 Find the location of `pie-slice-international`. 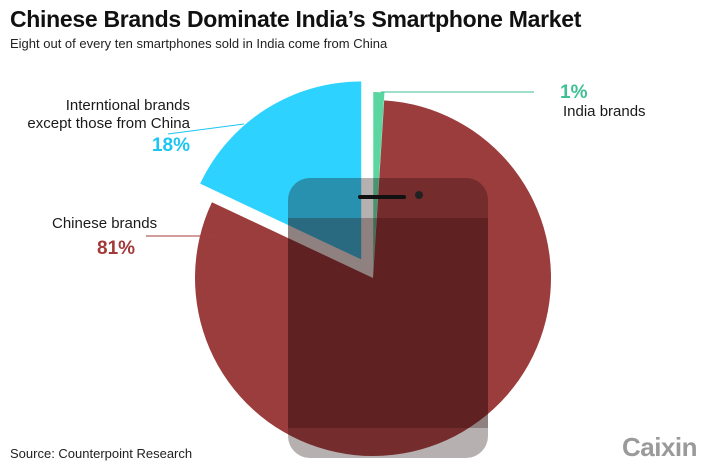

pie-slice-international is located at coordinates (281, 170).